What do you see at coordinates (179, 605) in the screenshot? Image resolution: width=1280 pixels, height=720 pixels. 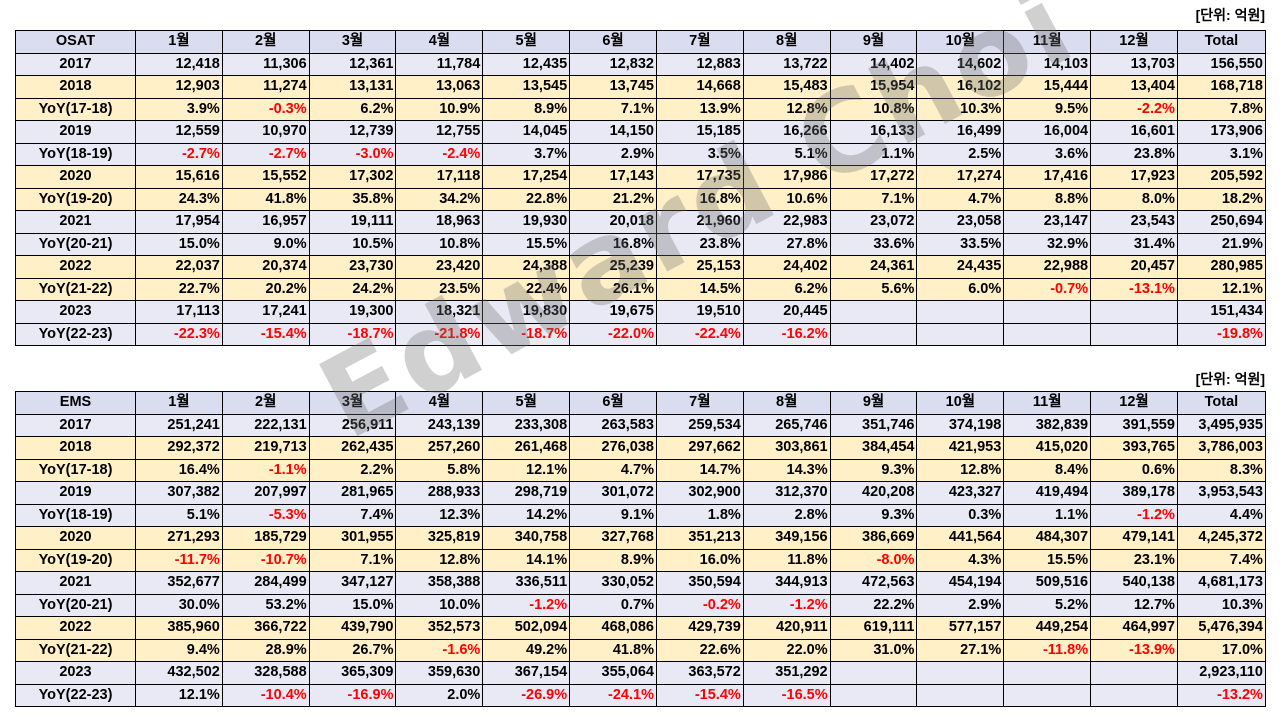 I see `table-cell: 30.0%` at bounding box center [179, 605].